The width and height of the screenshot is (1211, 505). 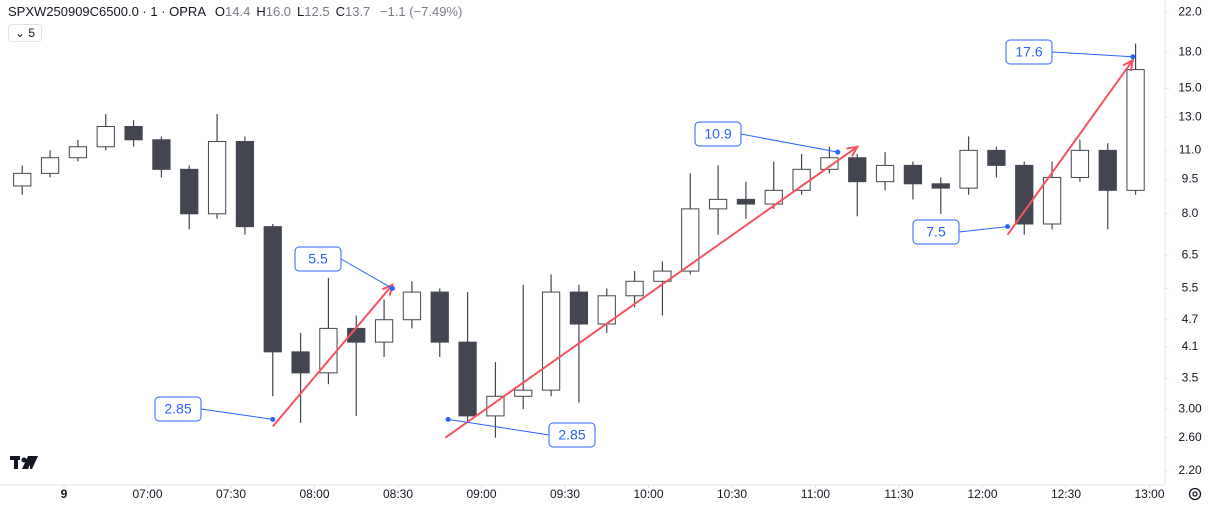 What do you see at coordinates (1190, 88) in the screenshot?
I see `y-tick-label: 15.0` at bounding box center [1190, 88].